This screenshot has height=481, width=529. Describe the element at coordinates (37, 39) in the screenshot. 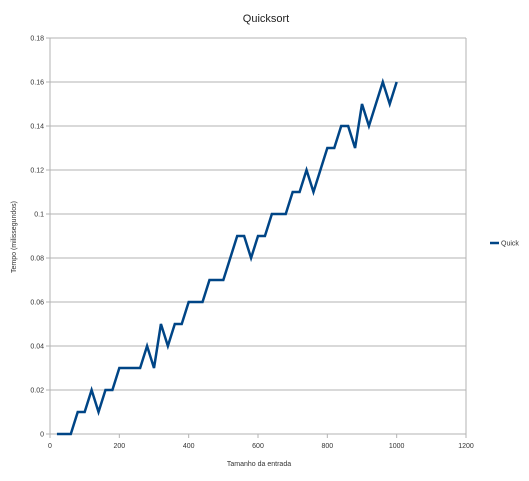

I see `y-tick-label: 0.18` at that location.